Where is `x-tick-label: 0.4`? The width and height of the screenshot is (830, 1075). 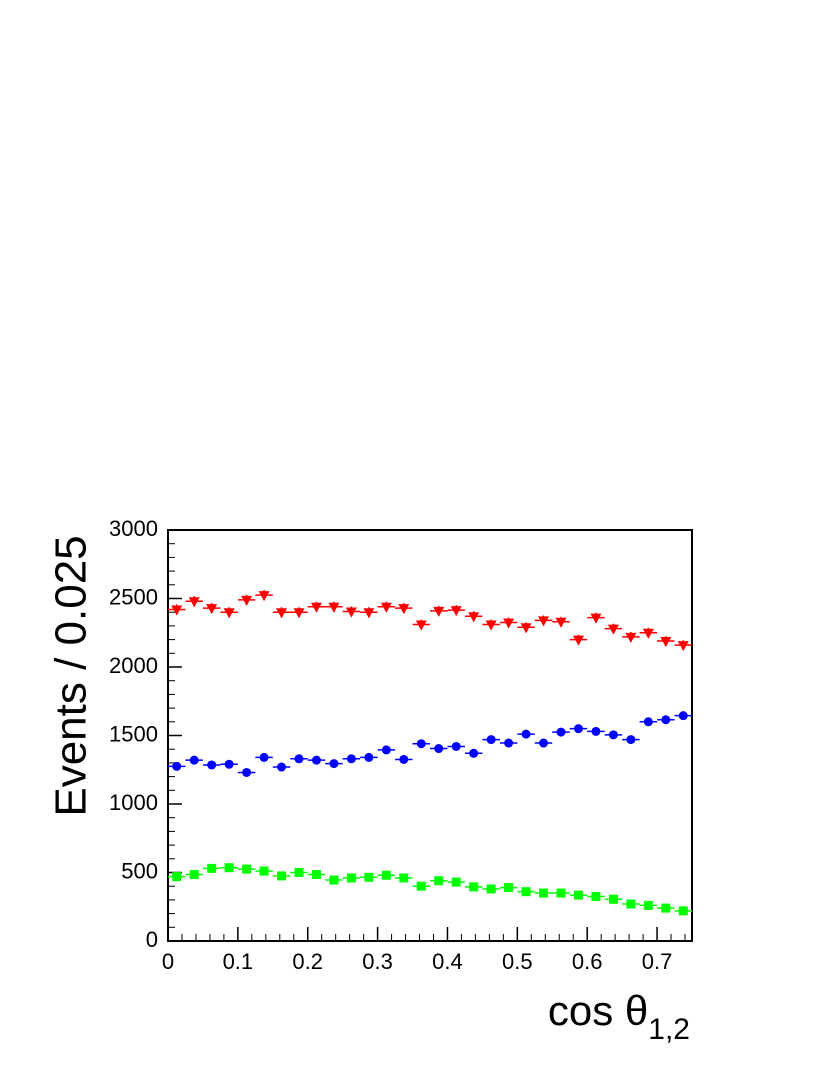
x-tick-label: 0.4 is located at coordinates (447, 961).